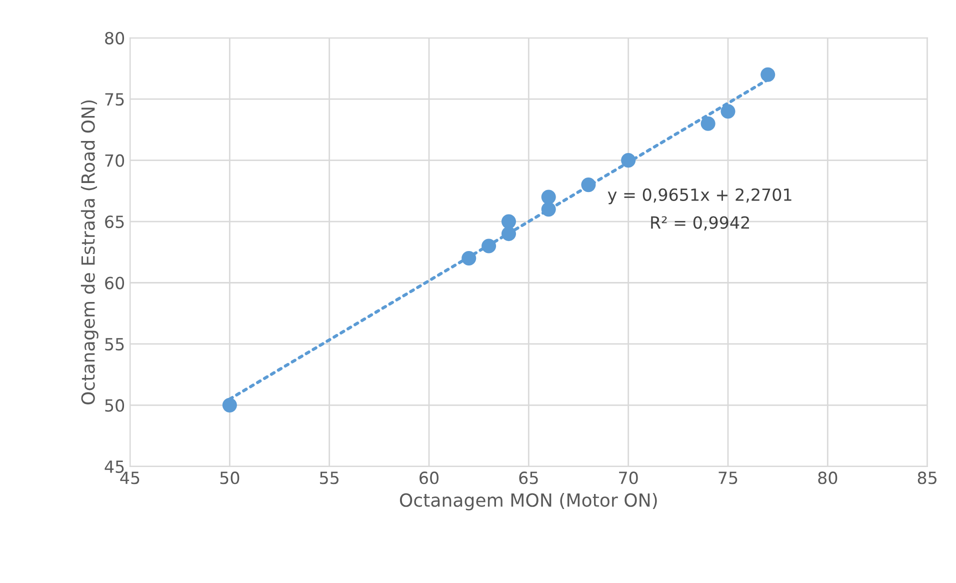 Image resolution: width=956 pixels, height=583 pixels. I want to click on x-axis-title: Octanagem MON (Motor ON), so click(528, 501).